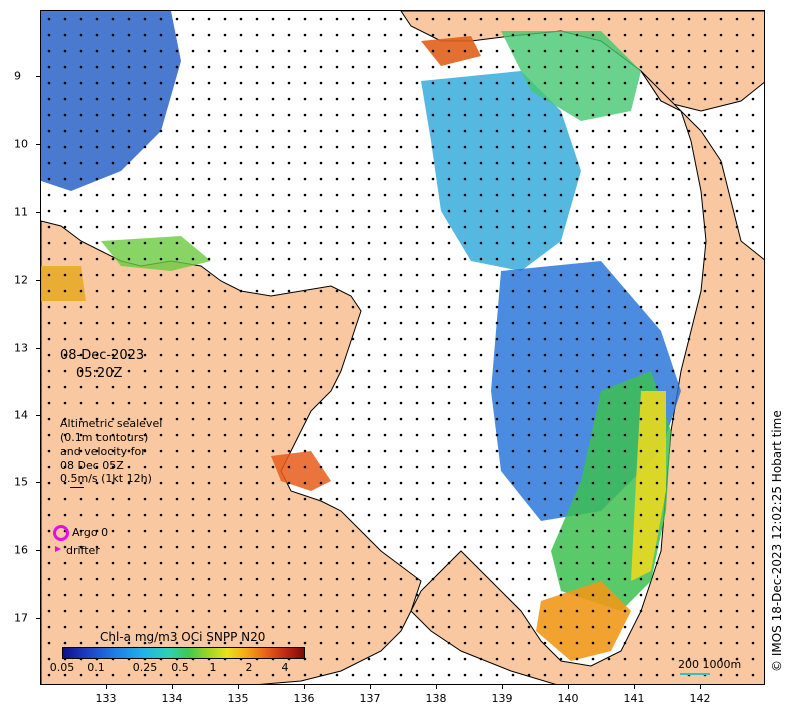 The image size is (792, 716). I want to click on legend-line: (0.1m contours), so click(104, 437).